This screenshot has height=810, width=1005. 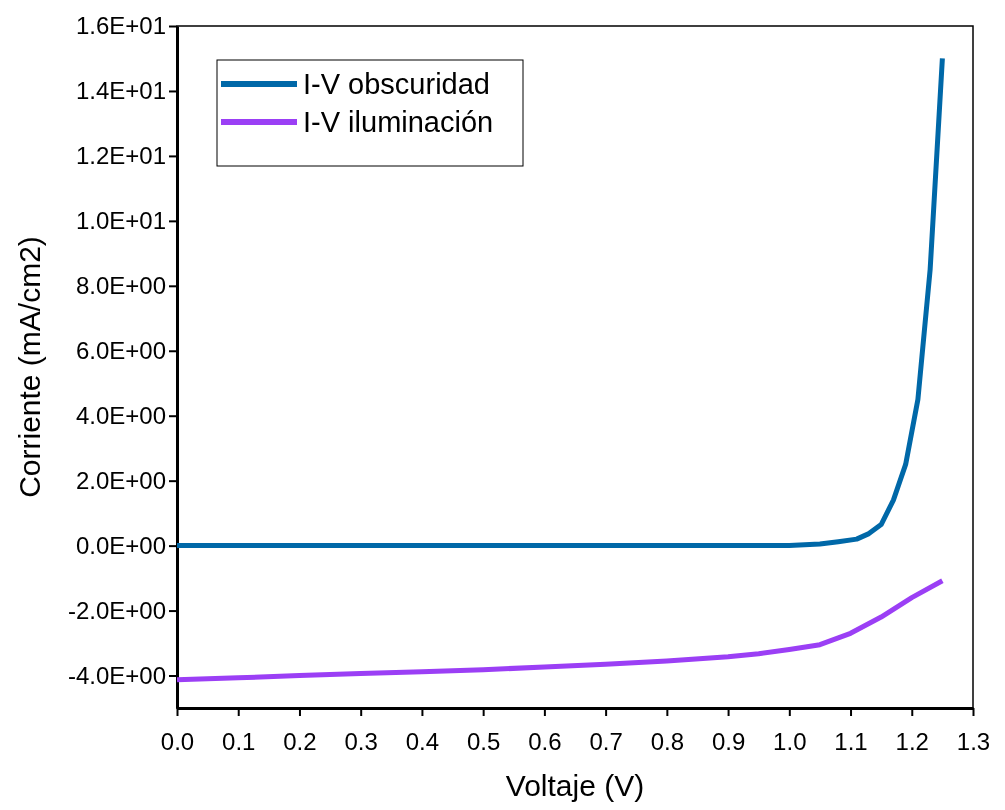 What do you see at coordinates (116, 610) in the screenshot?
I see `y-tick-label: -2.0E+00` at bounding box center [116, 610].